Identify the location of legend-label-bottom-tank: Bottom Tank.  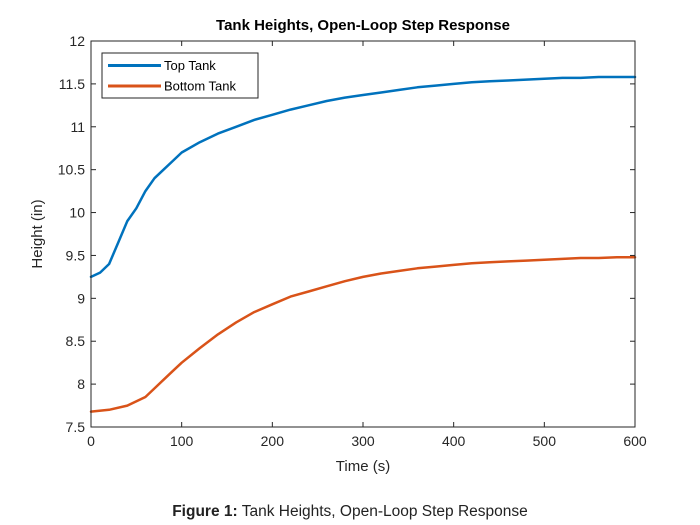
(200, 86).